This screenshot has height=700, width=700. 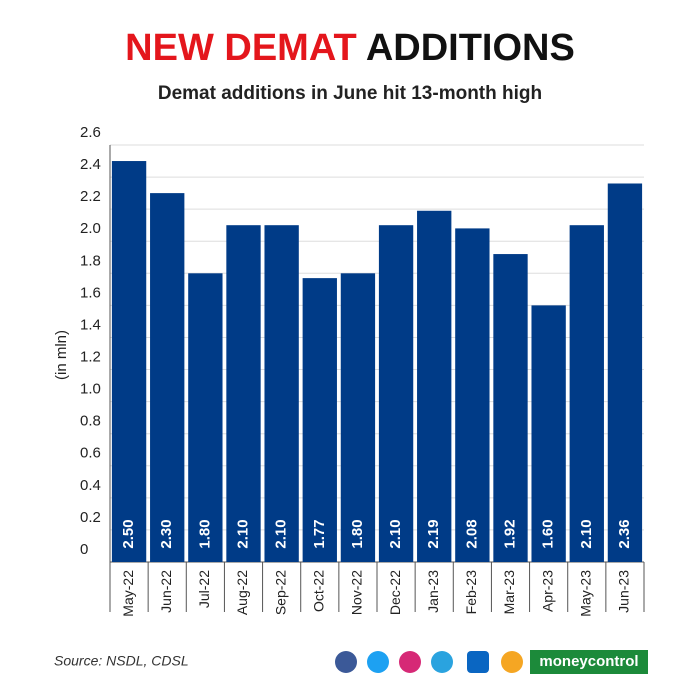 What do you see at coordinates (90, 260) in the screenshot?
I see `y-tick-label: 1.8` at bounding box center [90, 260].